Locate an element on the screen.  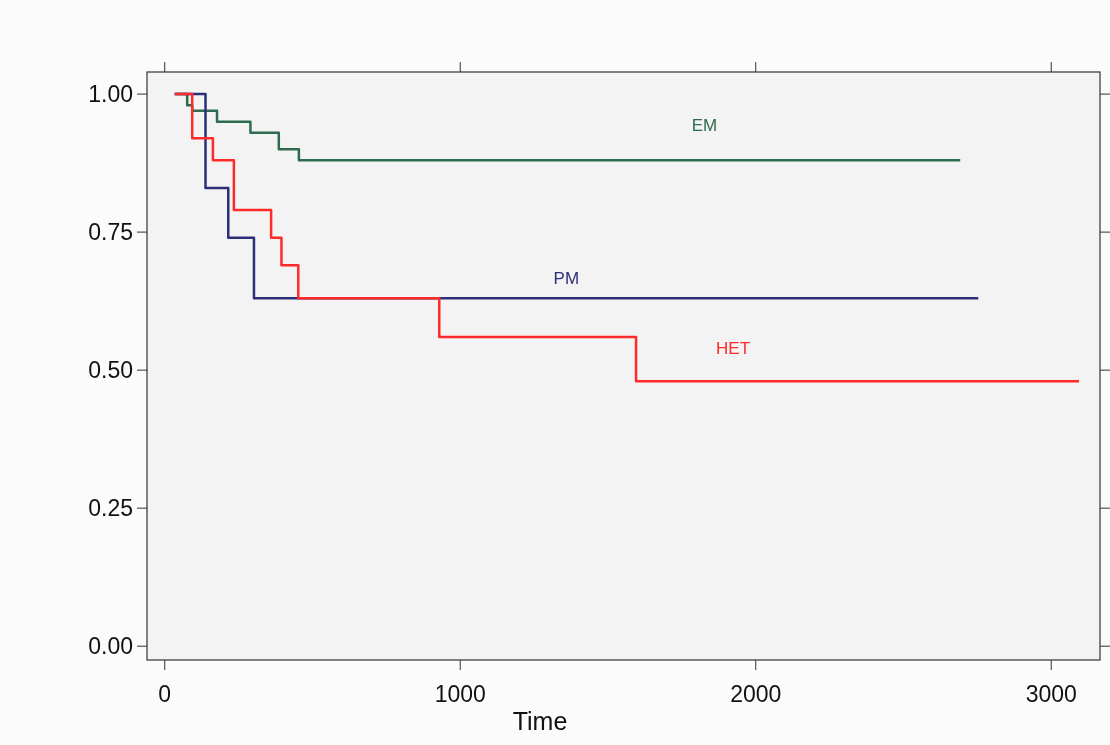
x-tick-label: 3000 is located at coordinates (1051, 694).